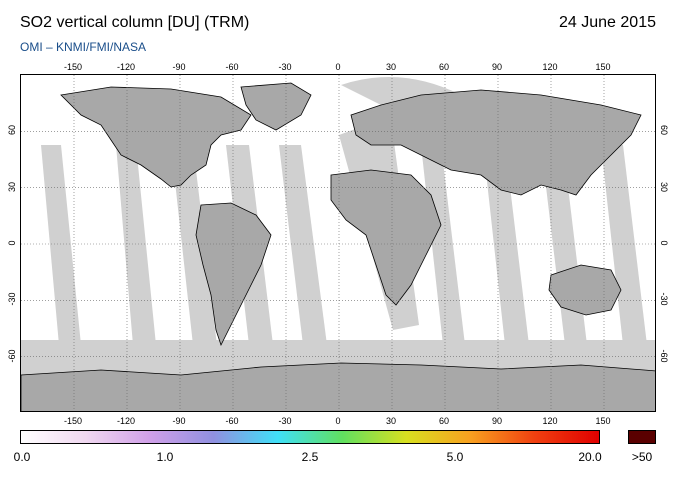 This screenshot has height=480, width=676. I want to click on colorbar-tick-label: 2.5, so click(310, 457).